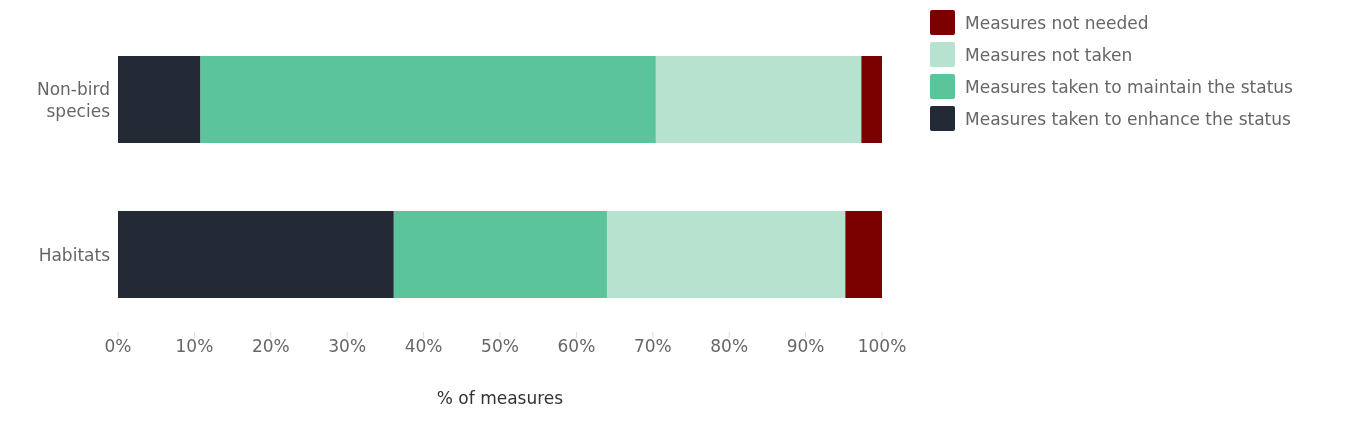  Describe the element at coordinates (1049, 54) in the screenshot. I see `legend-label: Measures not taken` at that location.